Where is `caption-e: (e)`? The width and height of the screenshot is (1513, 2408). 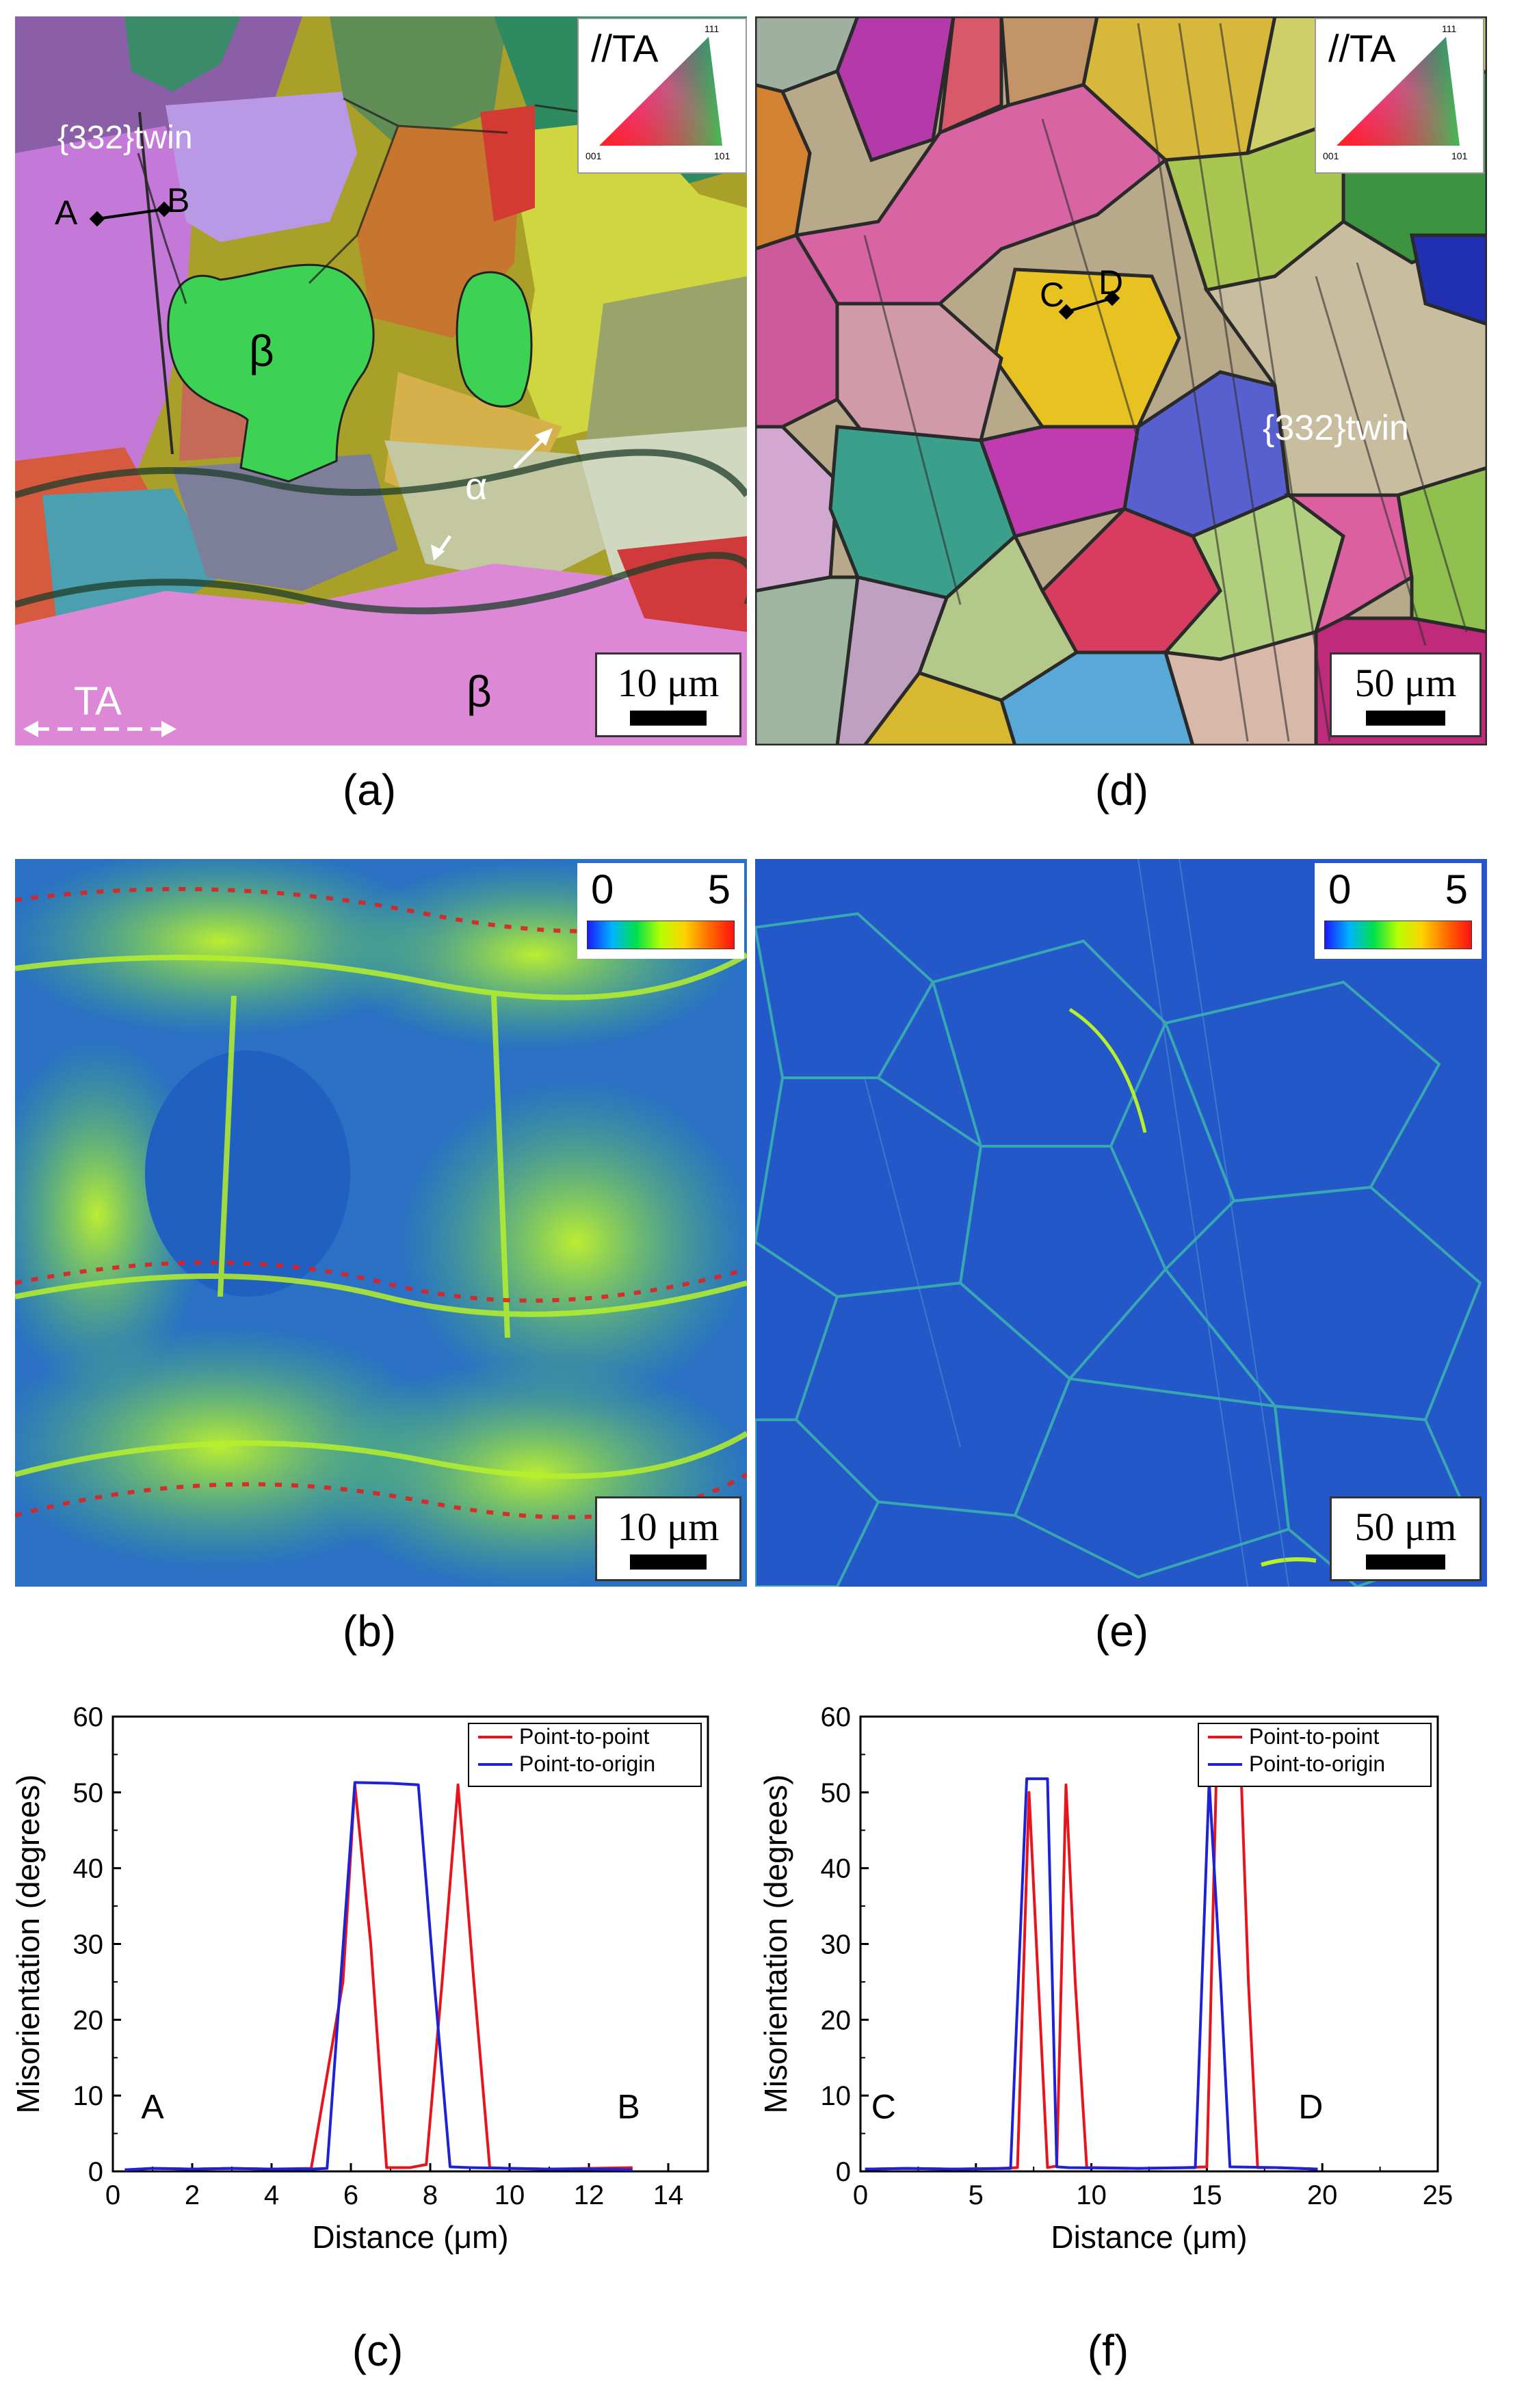
caption-e: (e) is located at coordinates (1121, 1631).